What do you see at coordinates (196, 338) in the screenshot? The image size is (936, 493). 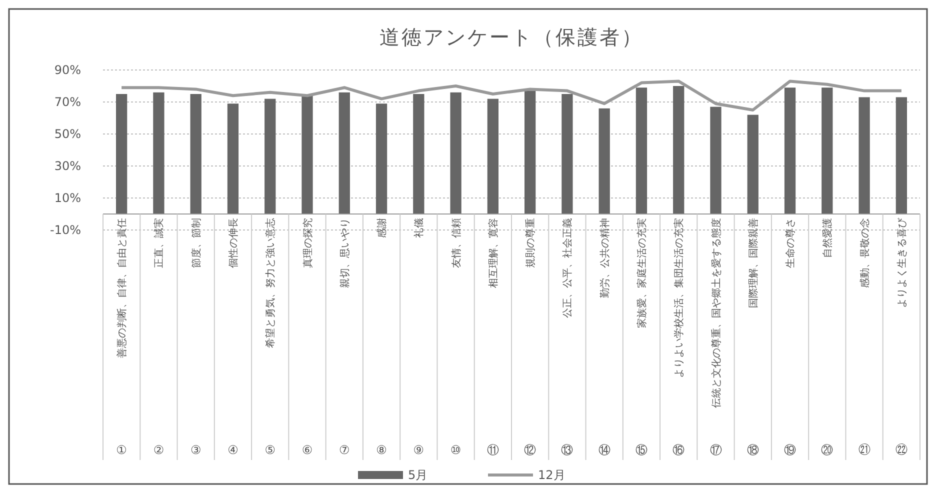 I see `category-label: 節度、節制③` at bounding box center [196, 338].